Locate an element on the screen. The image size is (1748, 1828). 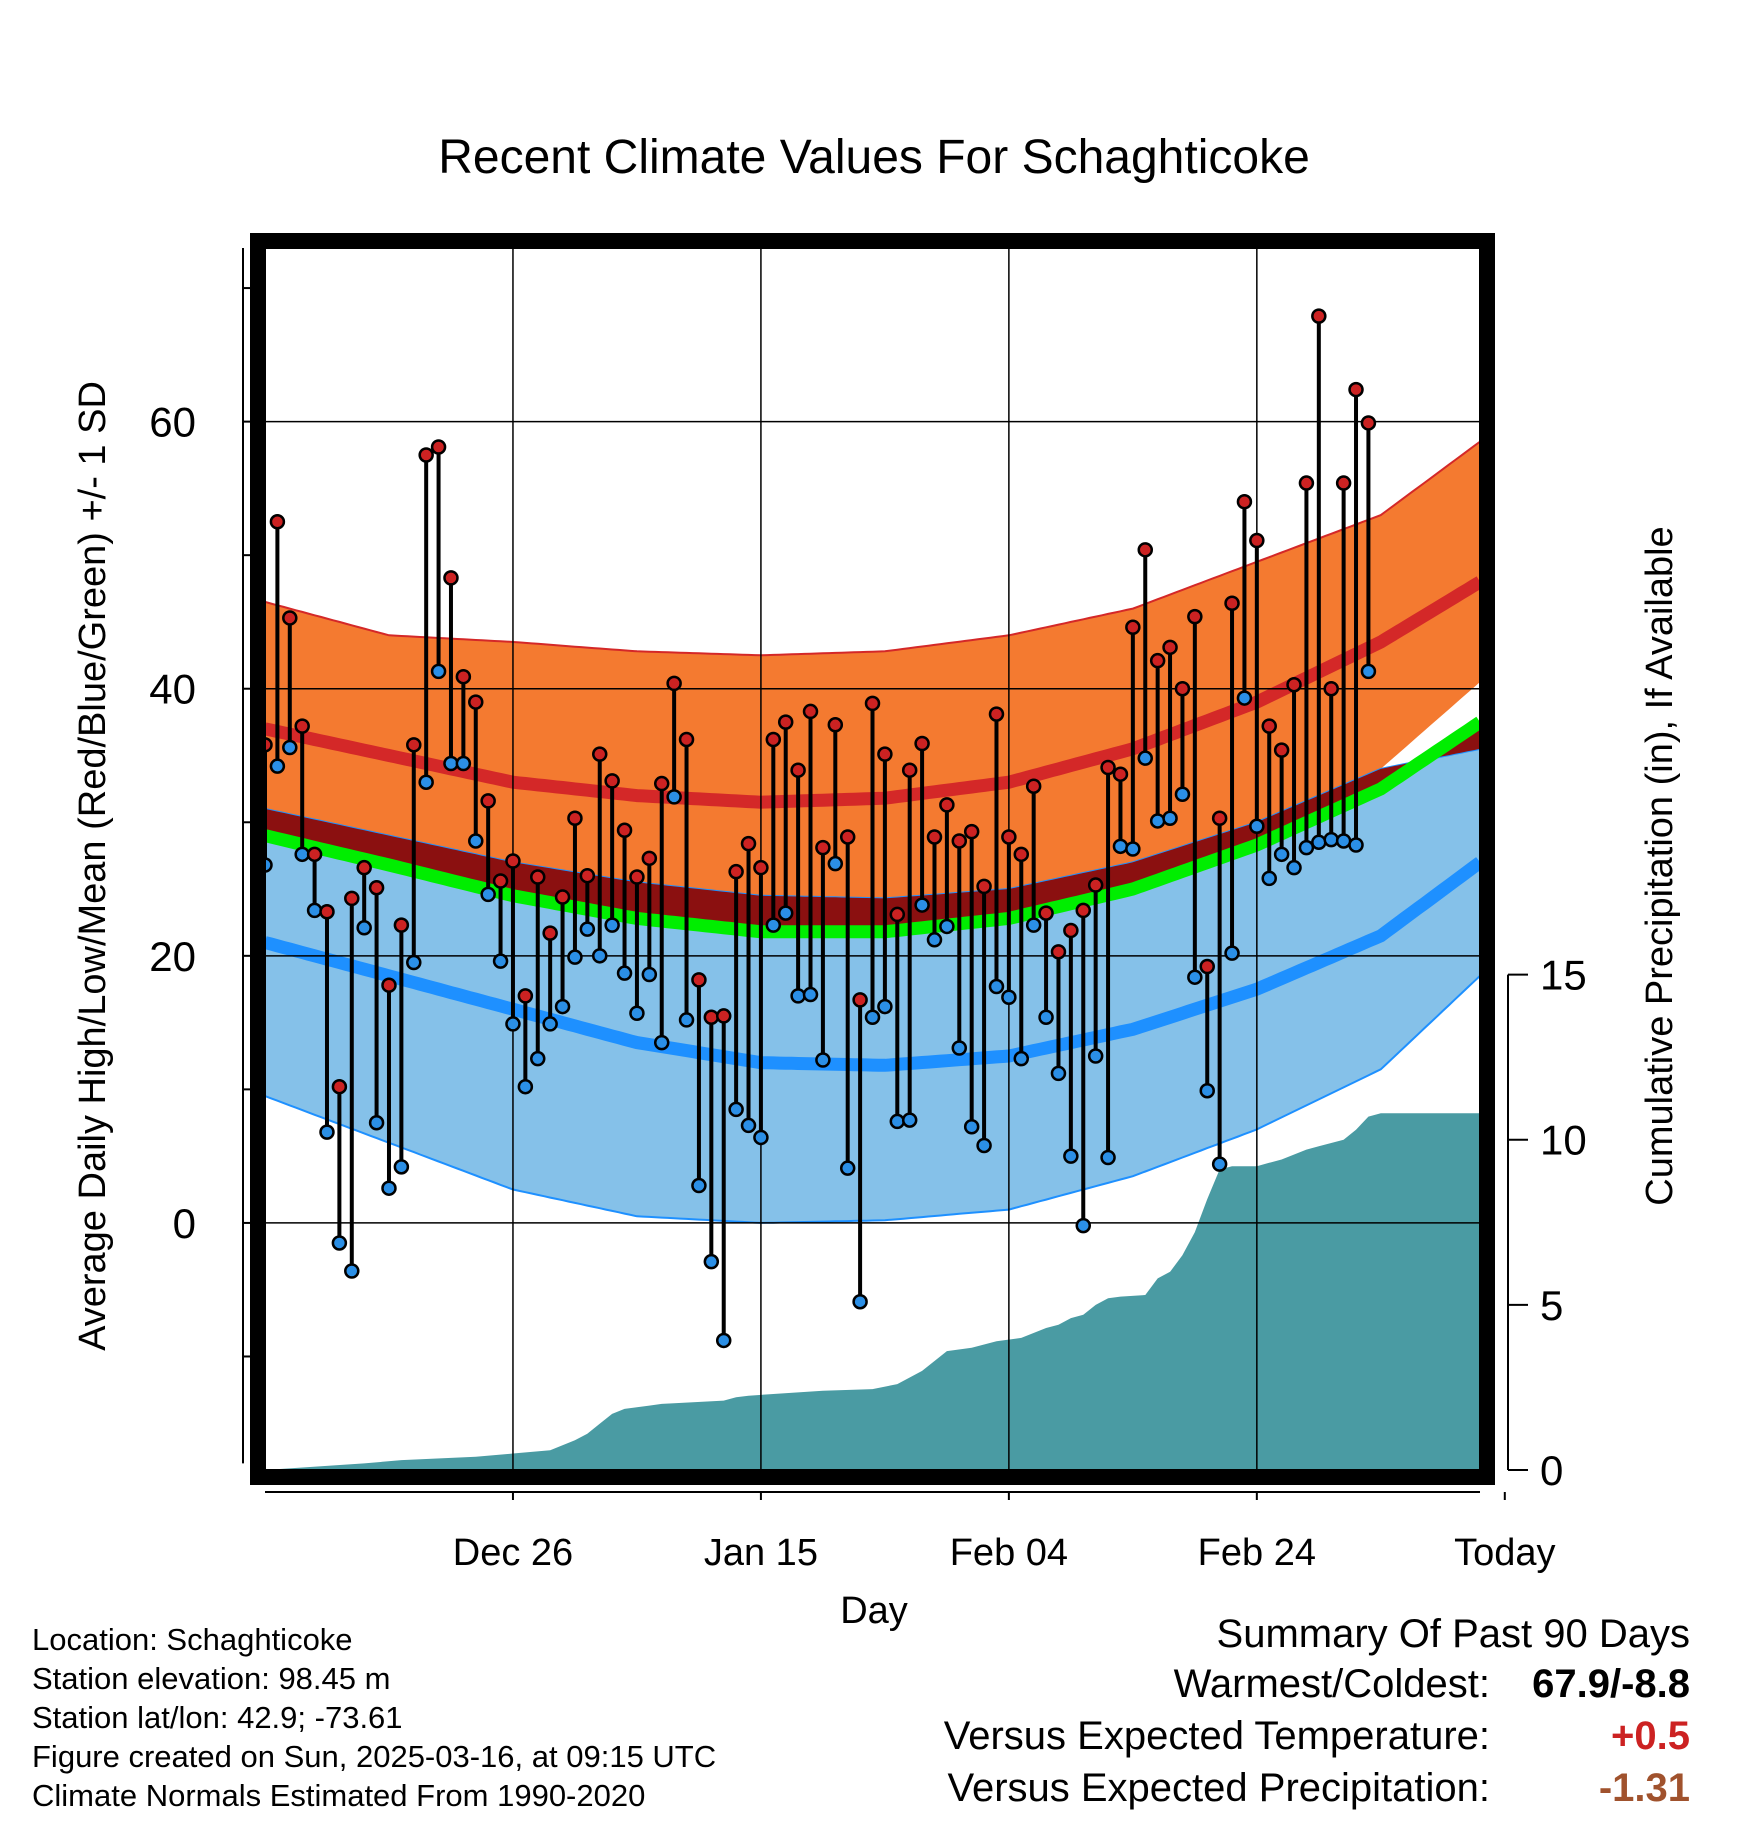
x-tick-label: Feb 24 is located at coordinates (1257, 1553).